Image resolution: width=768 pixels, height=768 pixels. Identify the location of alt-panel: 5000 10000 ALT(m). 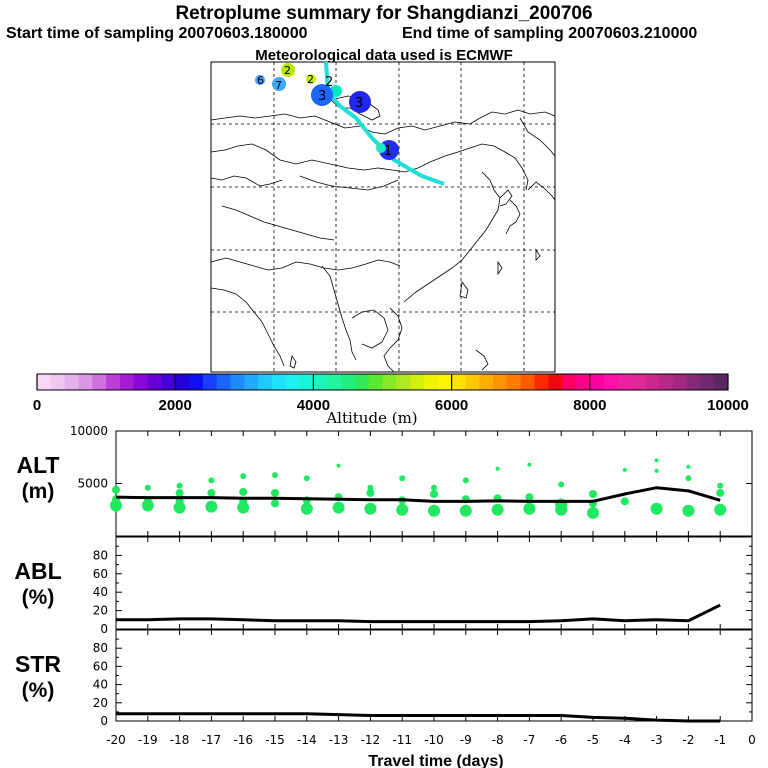
(384, 480).